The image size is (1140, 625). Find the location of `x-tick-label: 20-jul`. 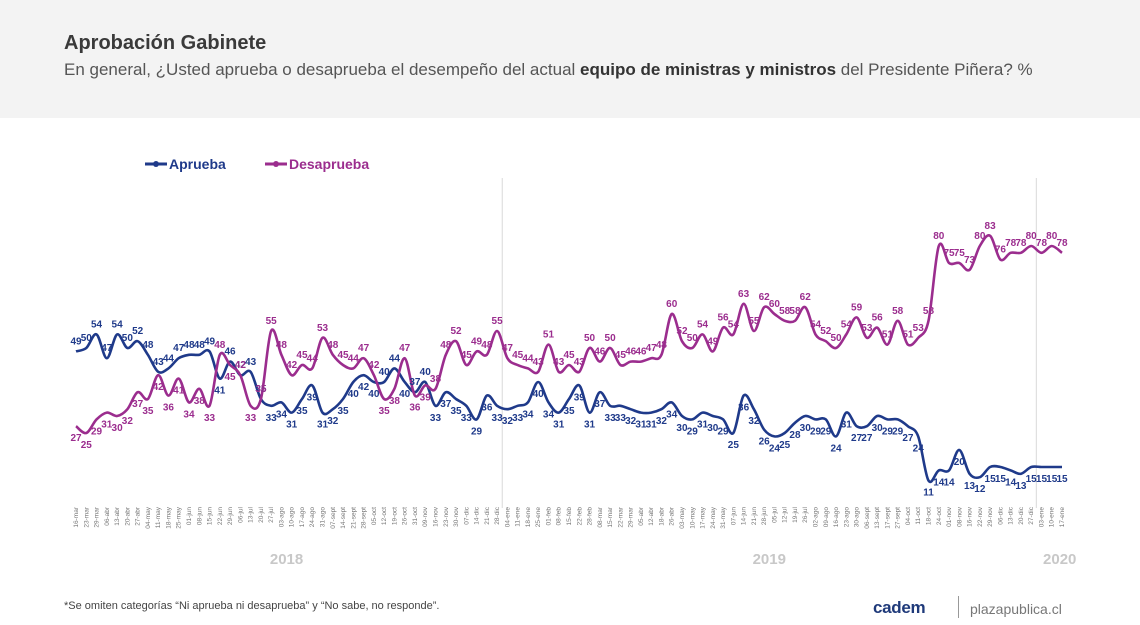

x-tick-label: 20-jul is located at coordinates (261, 514).